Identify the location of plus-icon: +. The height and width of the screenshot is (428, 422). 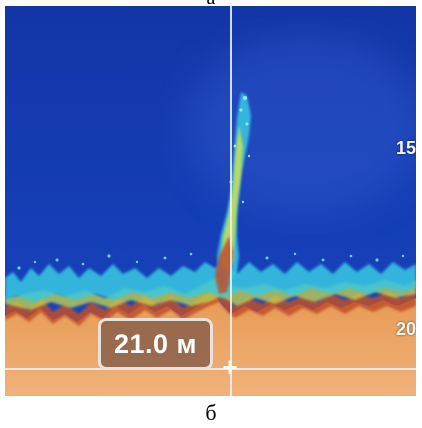
(230, 367).